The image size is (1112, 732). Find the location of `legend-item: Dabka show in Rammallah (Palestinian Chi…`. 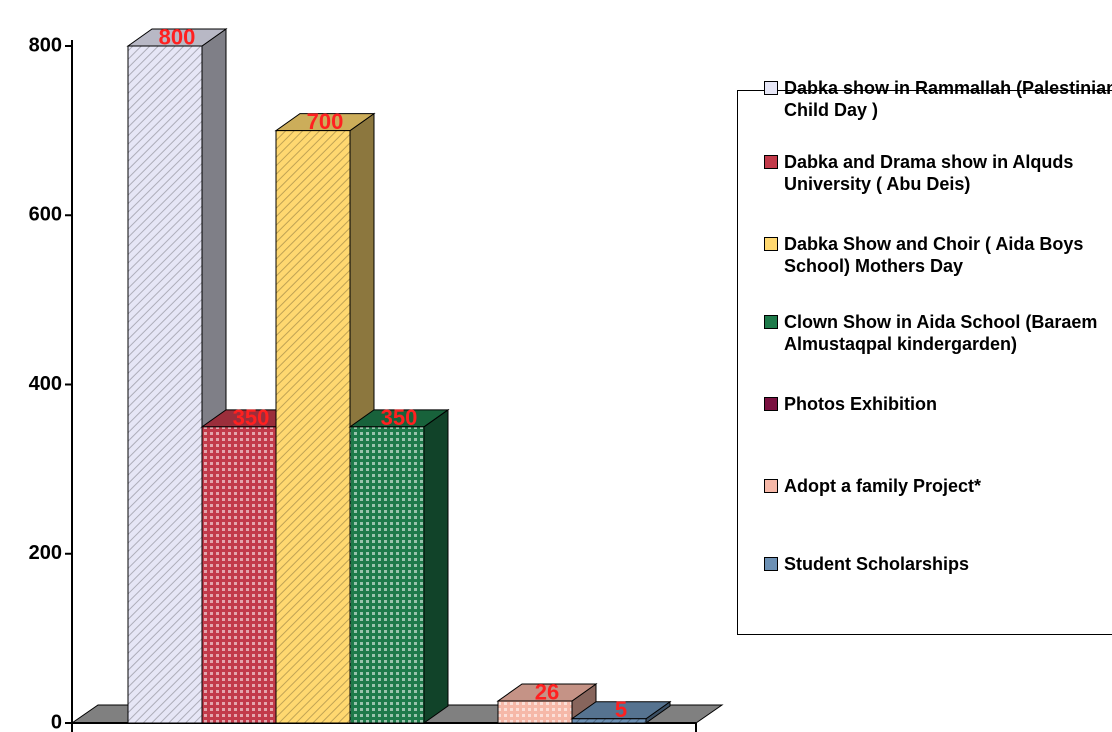

legend-item: Dabka show in Rammallah (Palestinian Chi… is located at coordinates (937, 99).